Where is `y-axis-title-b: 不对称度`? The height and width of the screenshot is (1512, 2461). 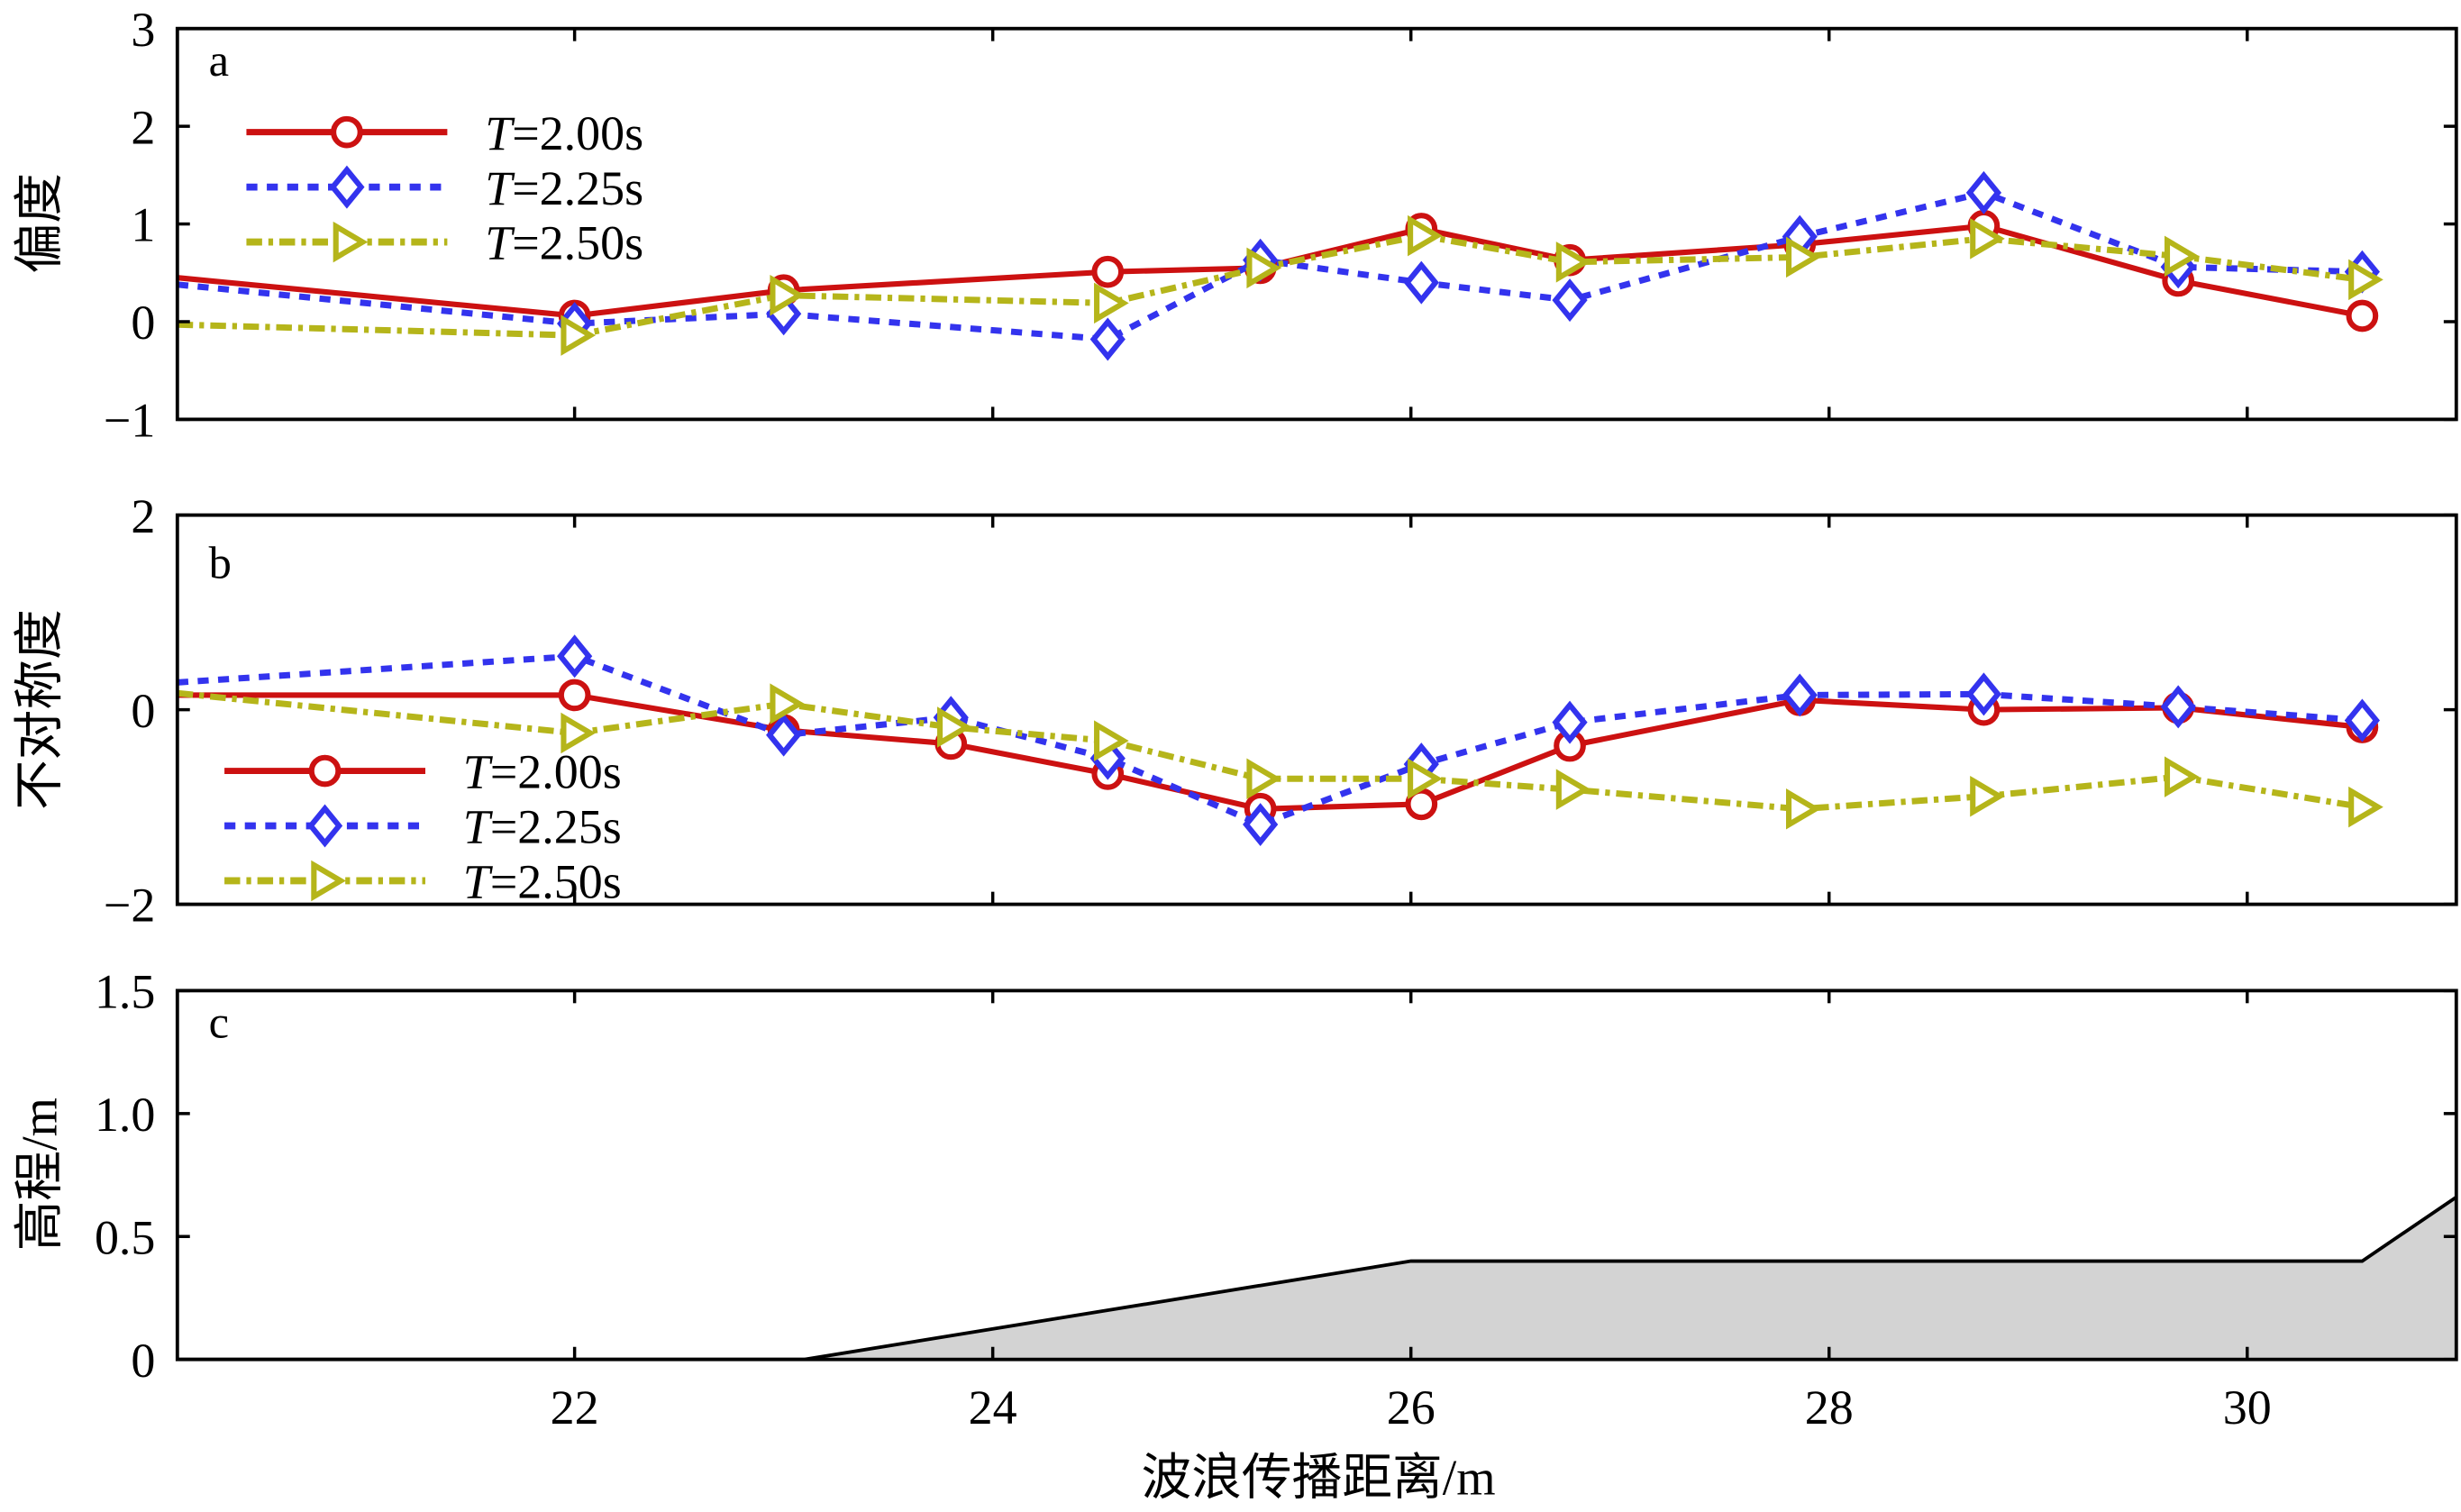 y-axis-title-b: 不对称度 is located at coordinates (41, 709).